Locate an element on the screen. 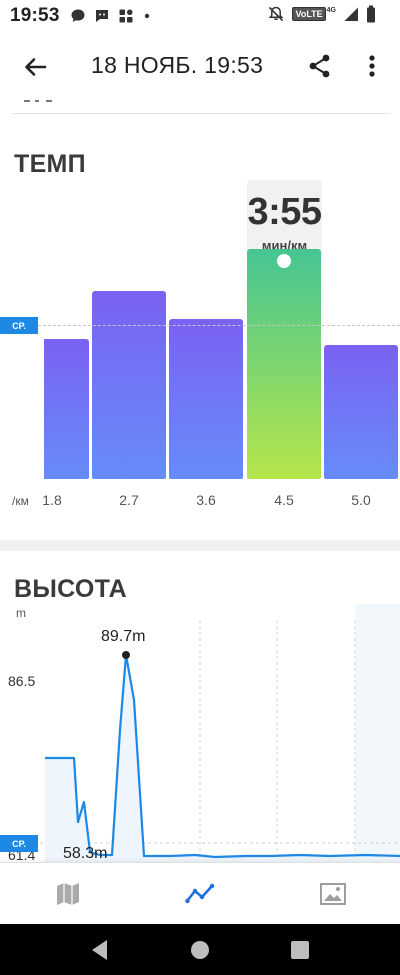 Image resolution: width=400 pixels, height=975 pixels. pace-bar-label: 2.7 is located at coordinates (129, 500).